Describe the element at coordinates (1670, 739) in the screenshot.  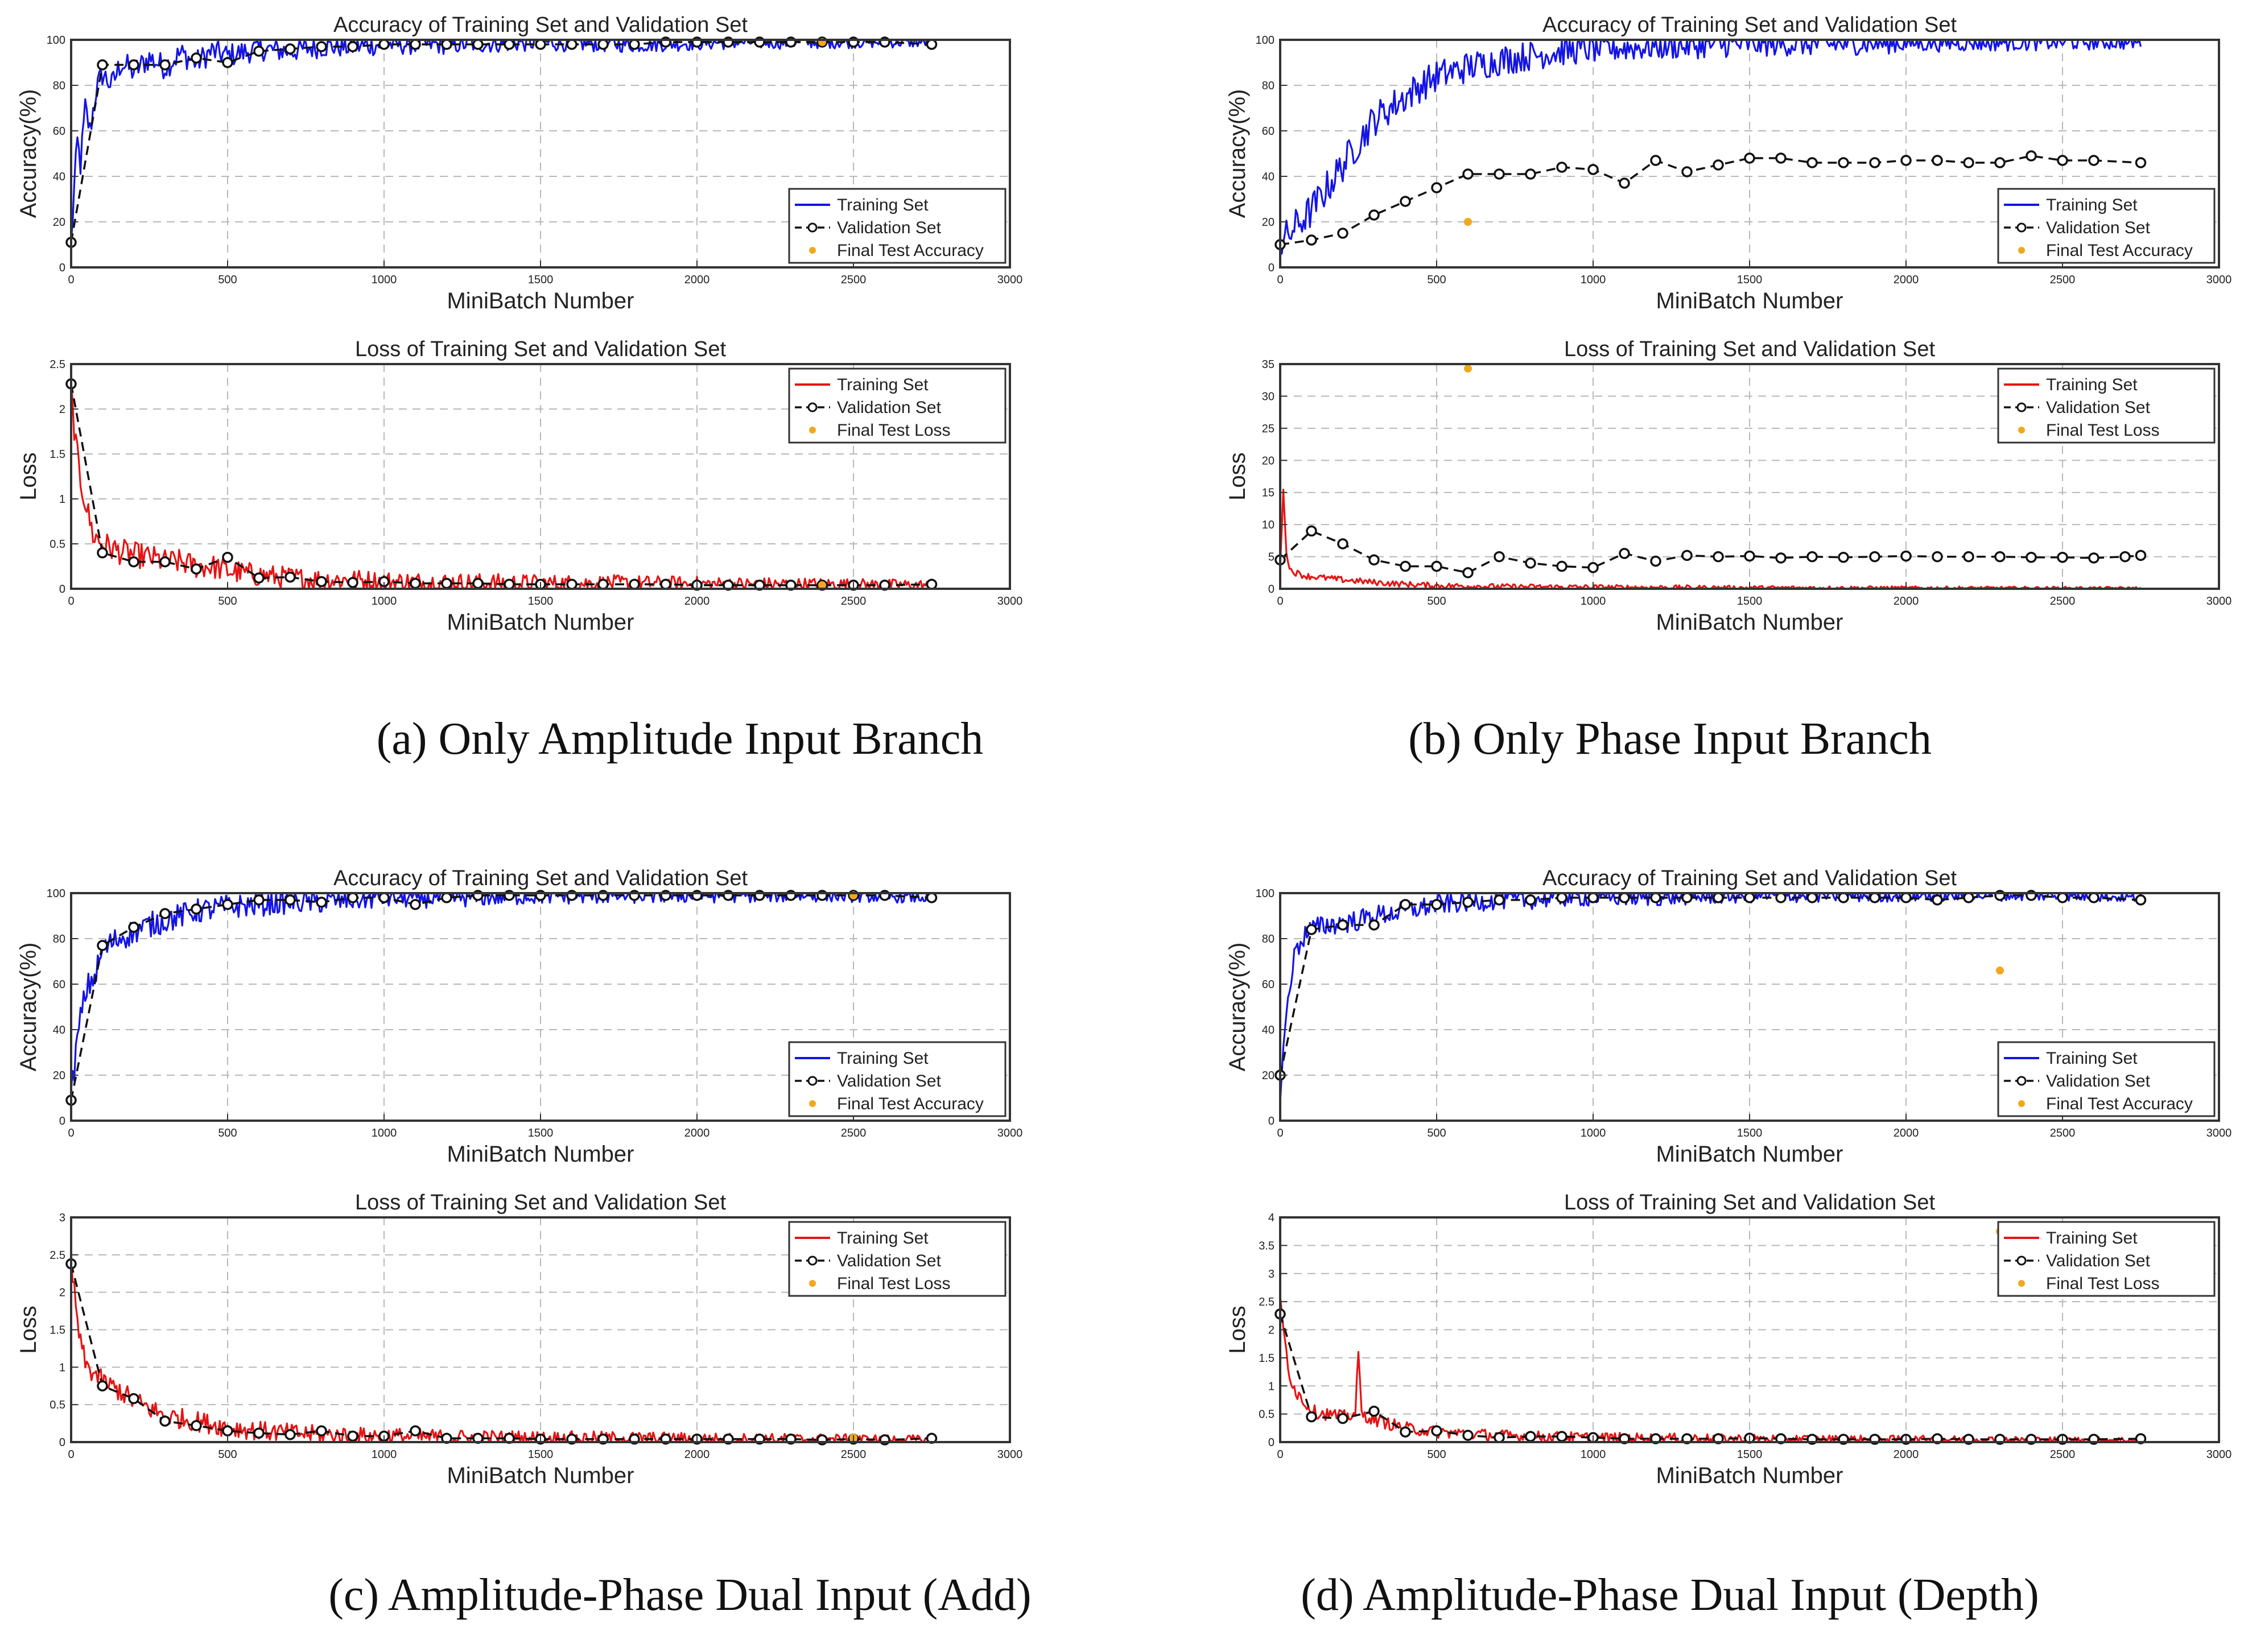
I see `subfigure-caption: (b) Only Phase Input Branch` at that location.